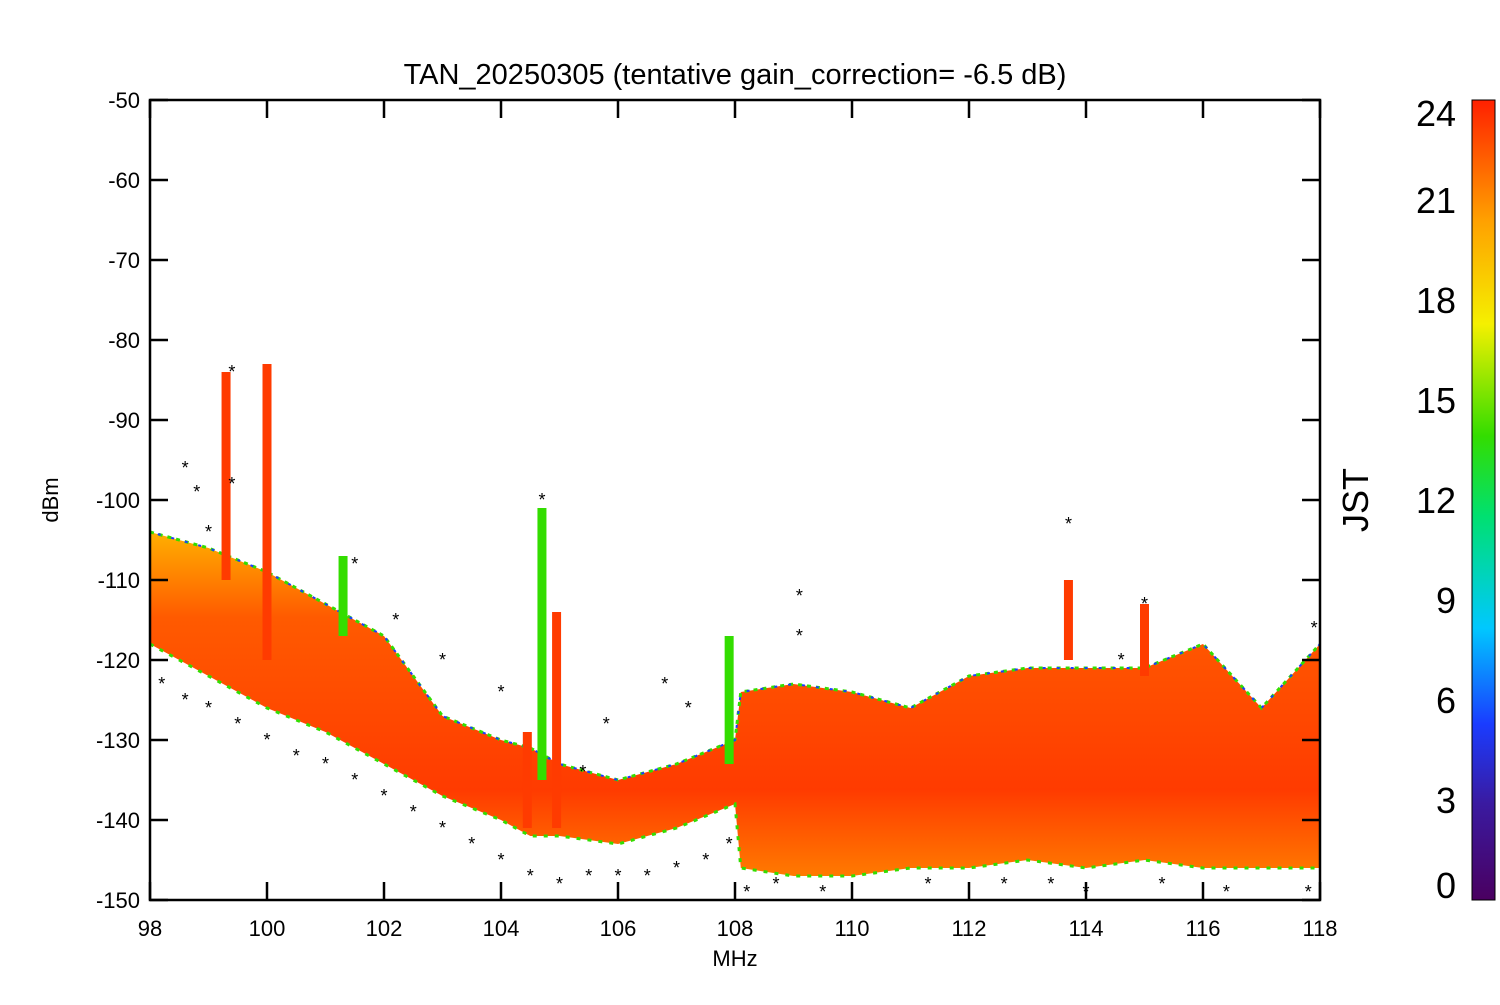  I want to click on x-tick-label: 106, so click(618, 928).